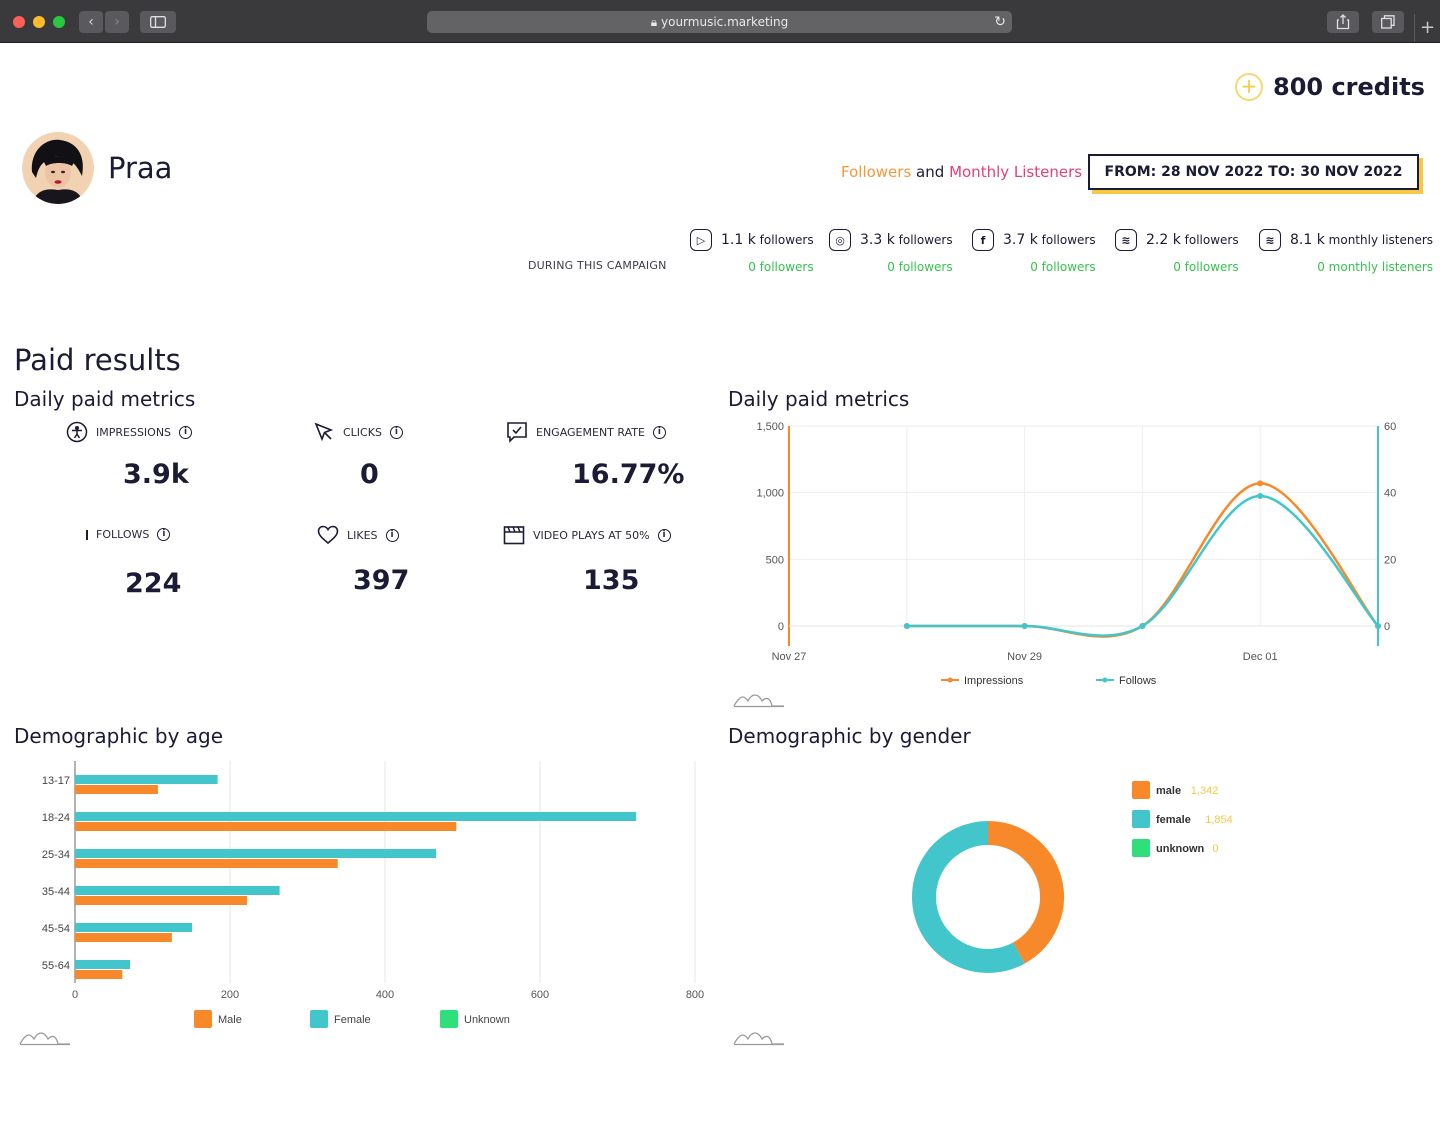  I want to click on impressions-icon, so click(77, 432).